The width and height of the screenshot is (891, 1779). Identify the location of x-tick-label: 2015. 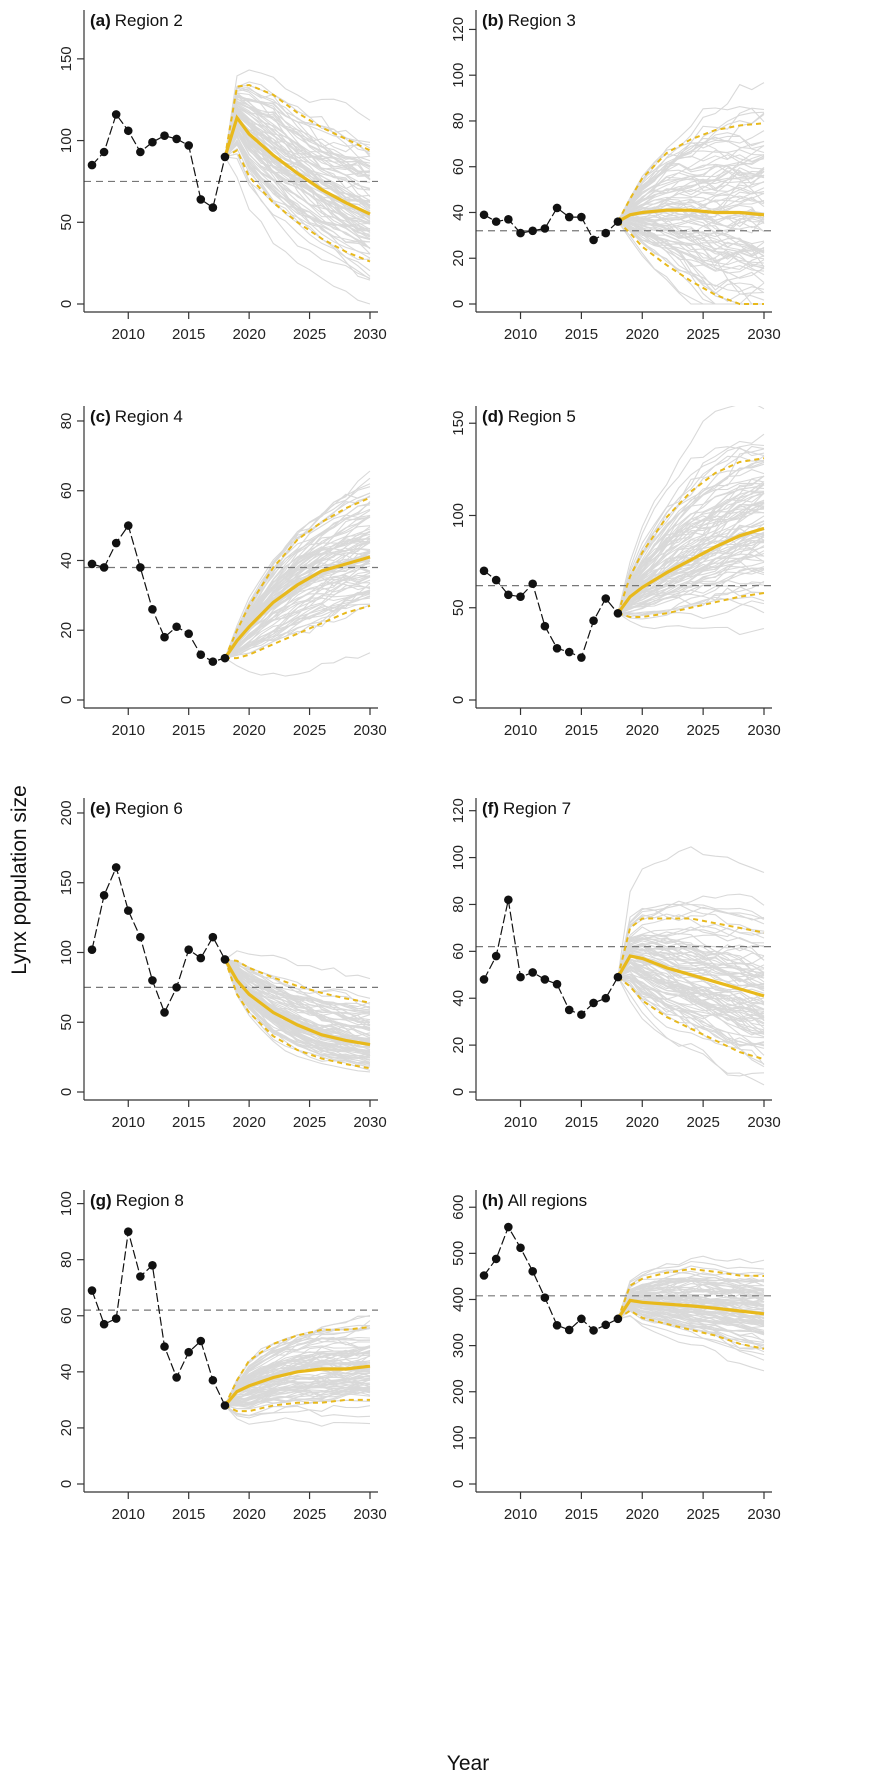
(188, 1122).